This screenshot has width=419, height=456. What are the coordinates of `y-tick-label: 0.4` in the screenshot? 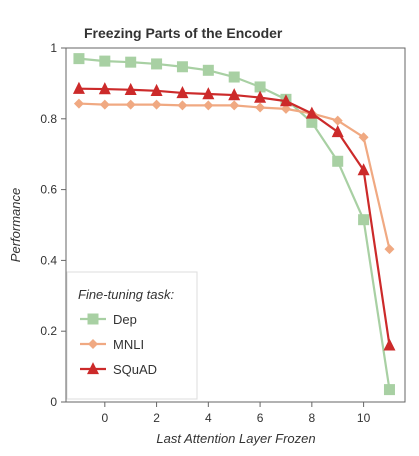 It's located at (48, 260).